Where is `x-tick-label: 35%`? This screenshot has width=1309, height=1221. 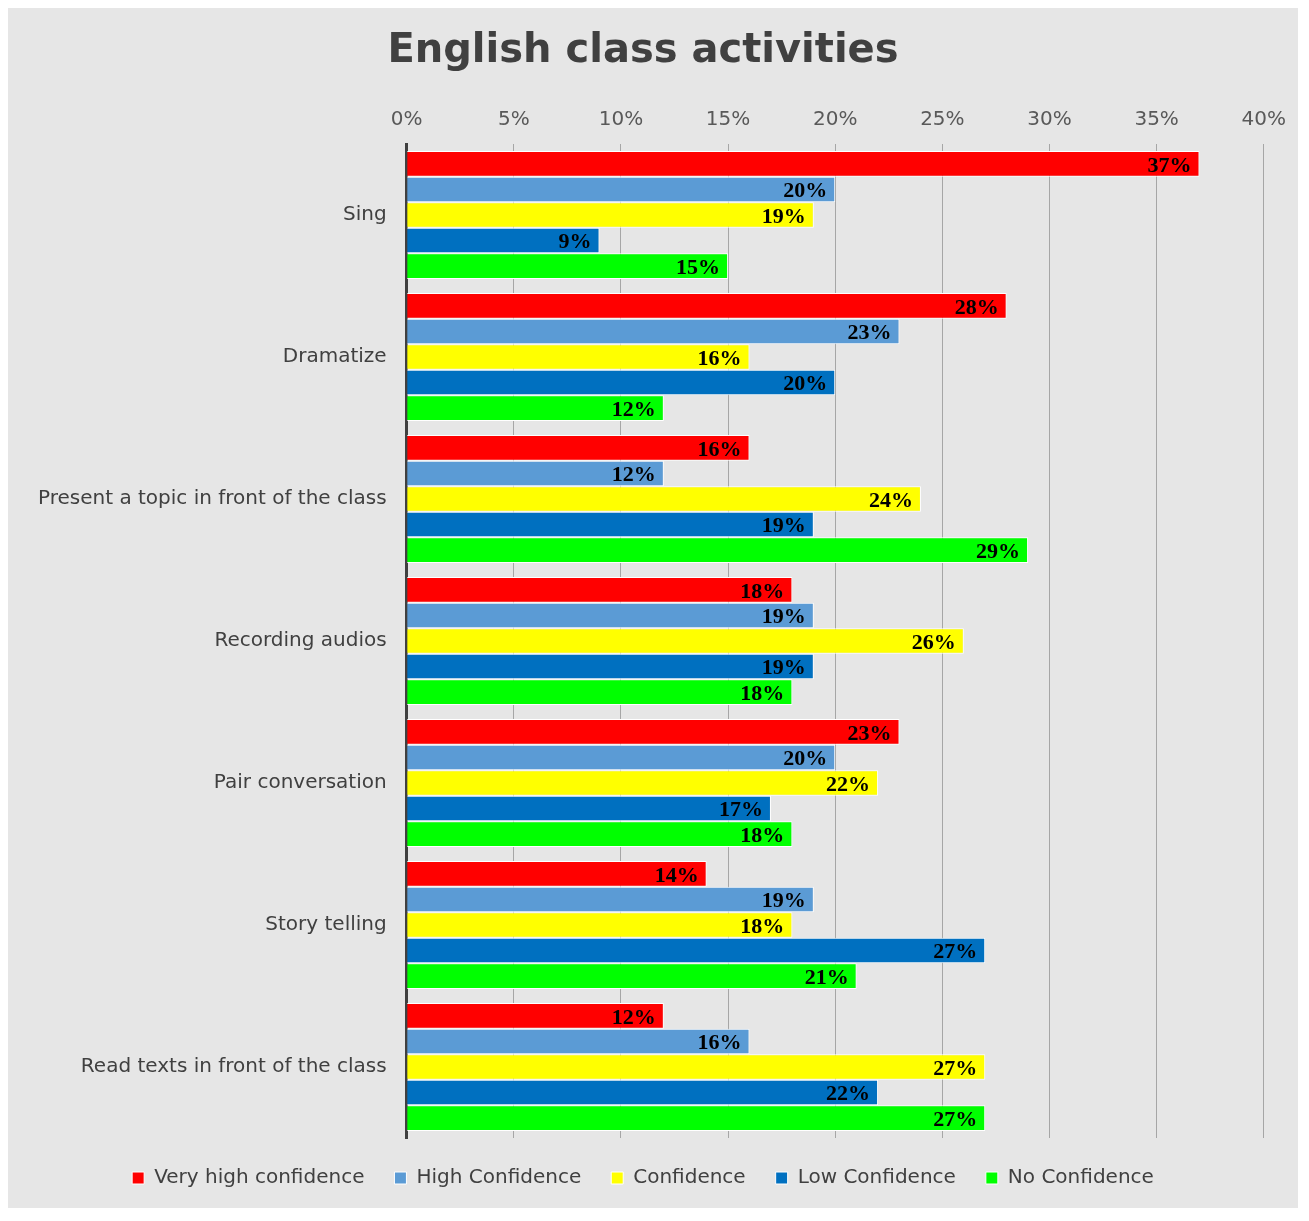
x-tick-label: 35% is located at coordinates (1156, 118).